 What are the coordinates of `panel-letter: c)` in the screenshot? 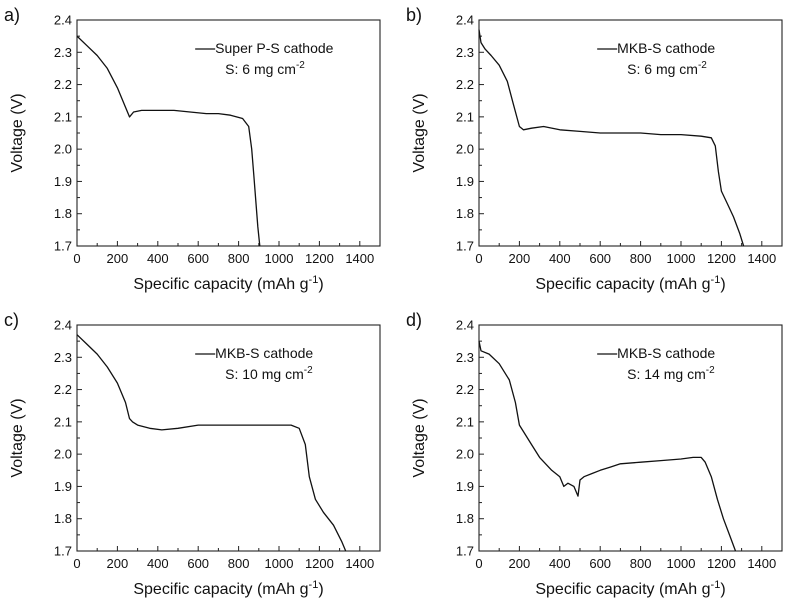 It's located at (11, 320).